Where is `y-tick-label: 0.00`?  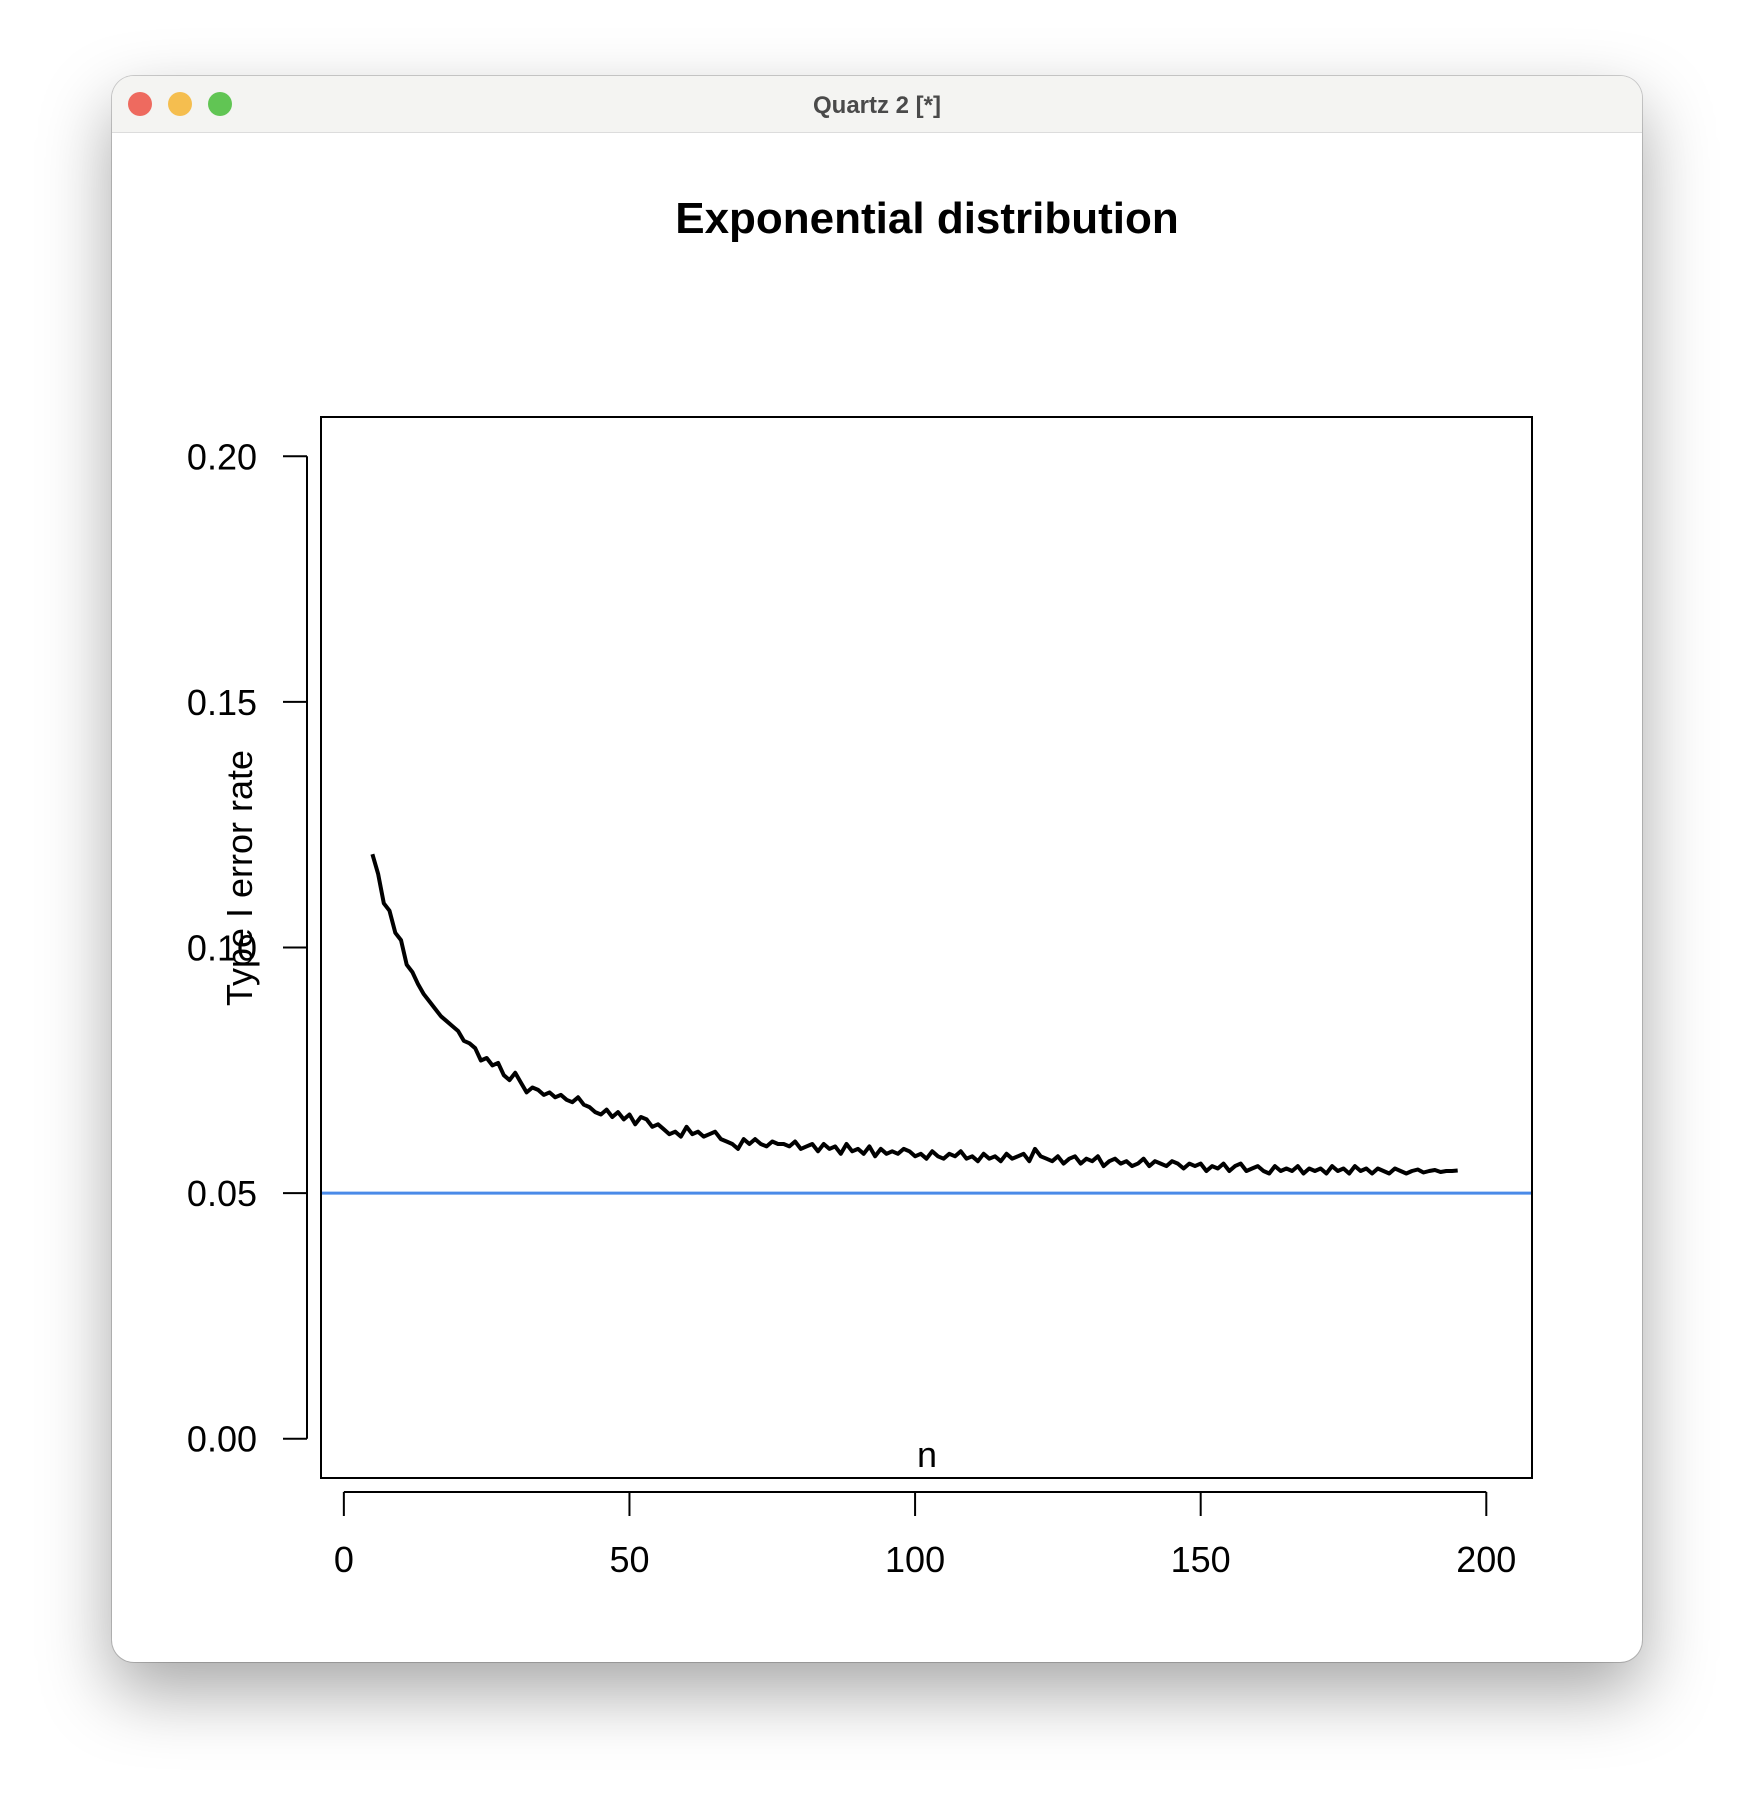
y-tick-label: 0.00 is located at coordinates (222, 1439).